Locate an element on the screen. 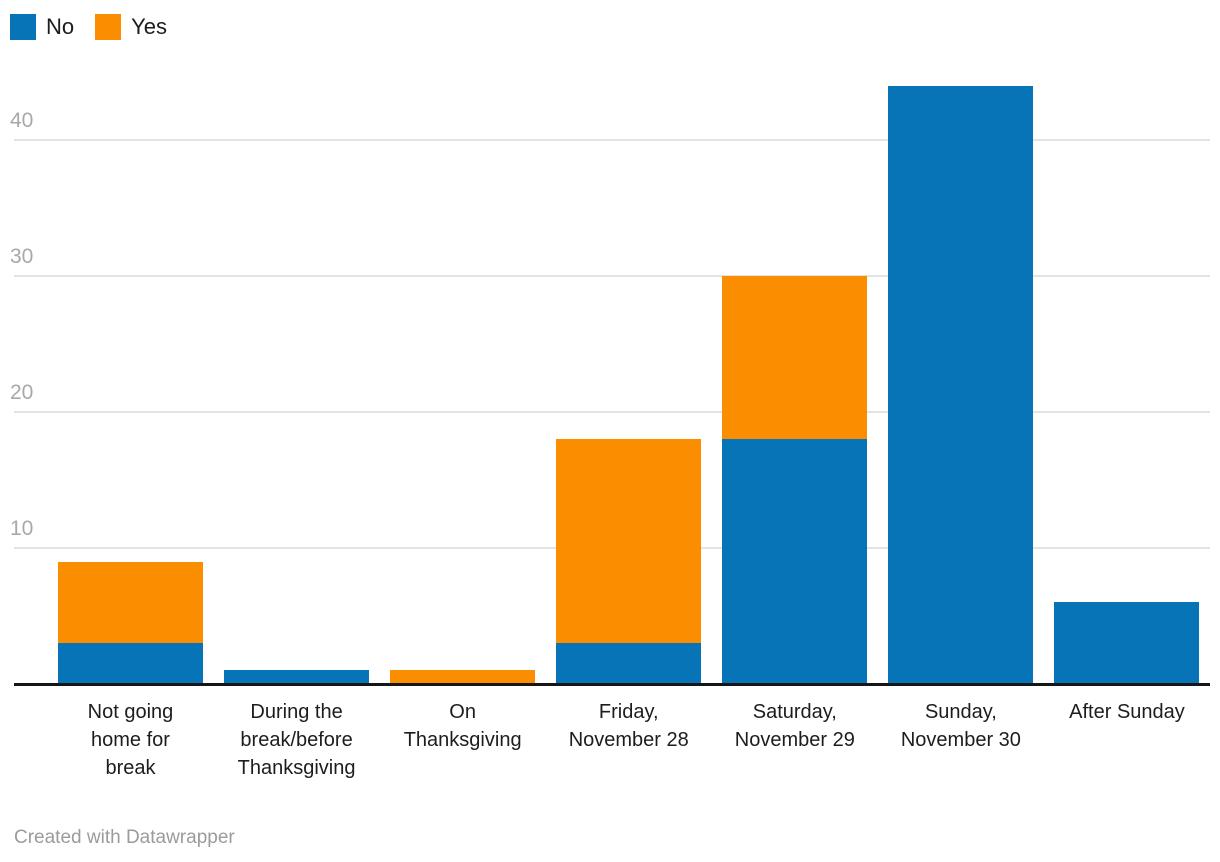 The image size is (1220, 862). x-category-label-3: On Thanksgiving is located at coordinates (462, 726).